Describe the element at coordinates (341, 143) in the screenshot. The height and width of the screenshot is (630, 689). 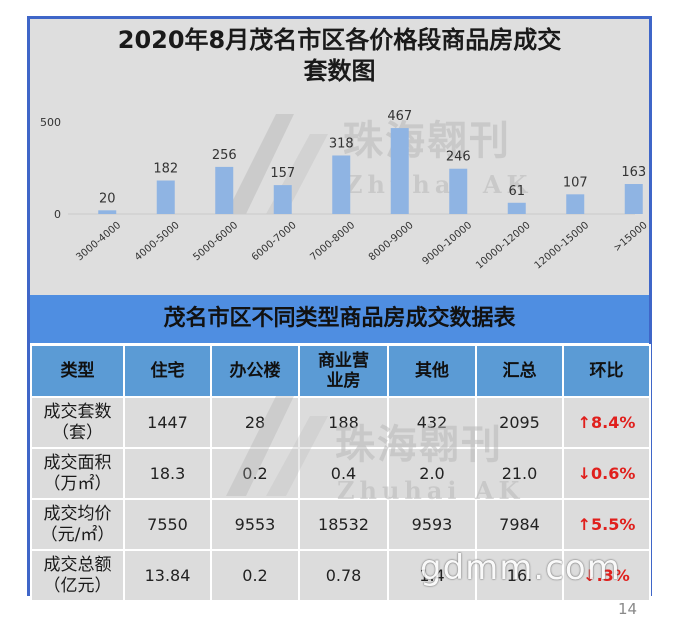
I see `data-label: 318` at that location.